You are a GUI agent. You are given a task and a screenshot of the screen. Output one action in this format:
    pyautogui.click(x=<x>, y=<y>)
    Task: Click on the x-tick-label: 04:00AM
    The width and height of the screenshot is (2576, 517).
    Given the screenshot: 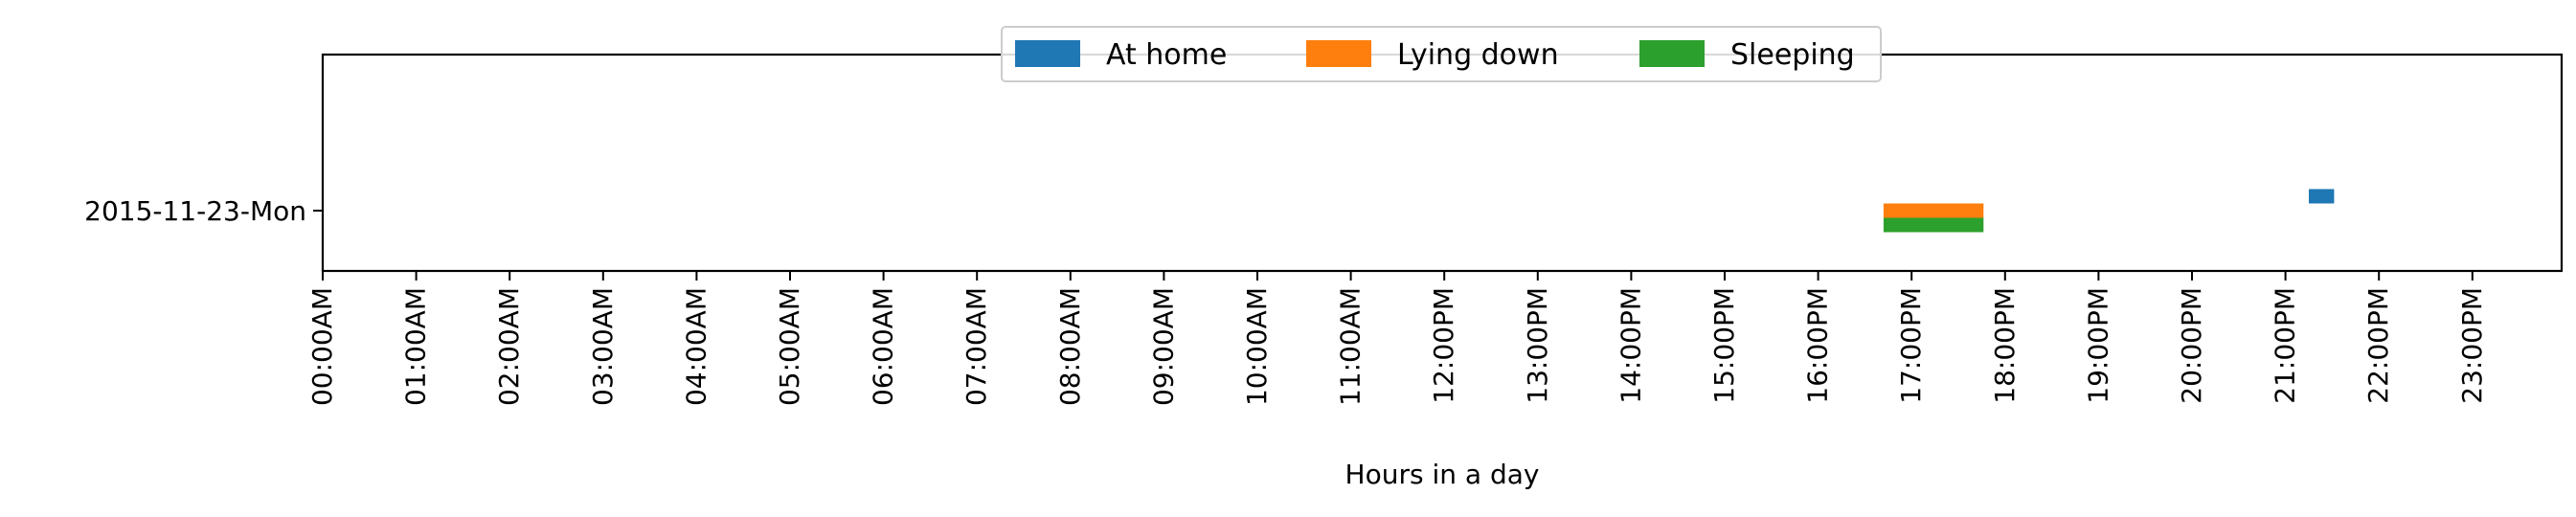 What is the action you would take?
    pyautogui.click(x=696, y=346)
    